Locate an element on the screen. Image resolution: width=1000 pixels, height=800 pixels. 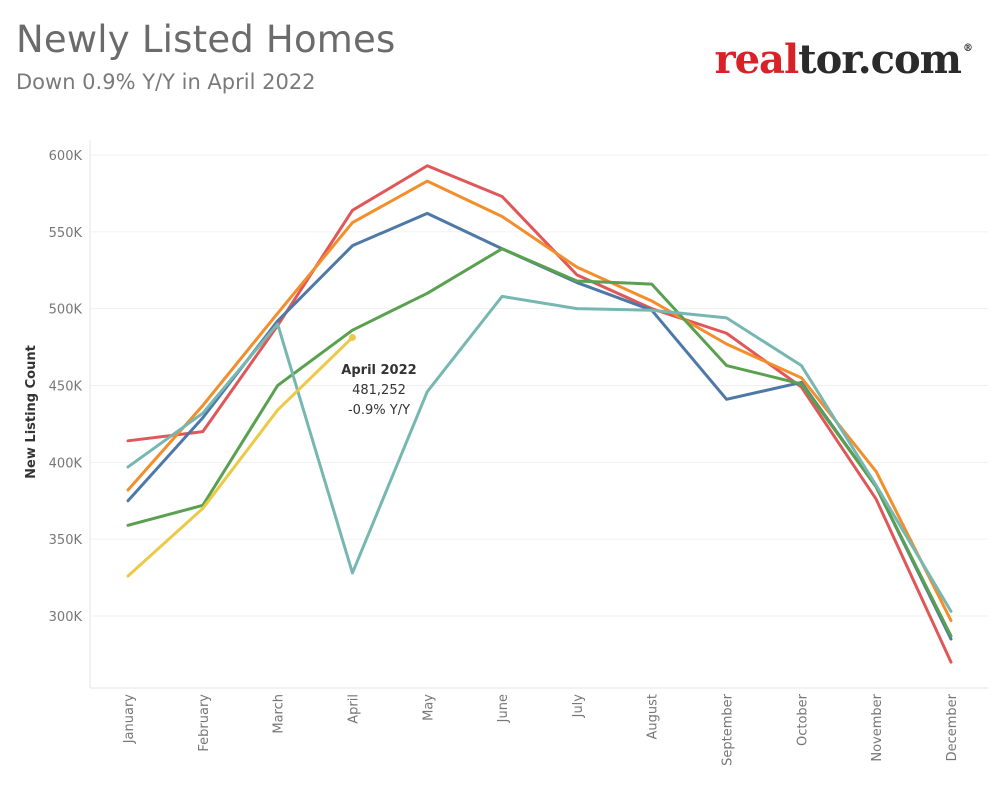
x-tick-label: January is located at coordinates (129, 719).